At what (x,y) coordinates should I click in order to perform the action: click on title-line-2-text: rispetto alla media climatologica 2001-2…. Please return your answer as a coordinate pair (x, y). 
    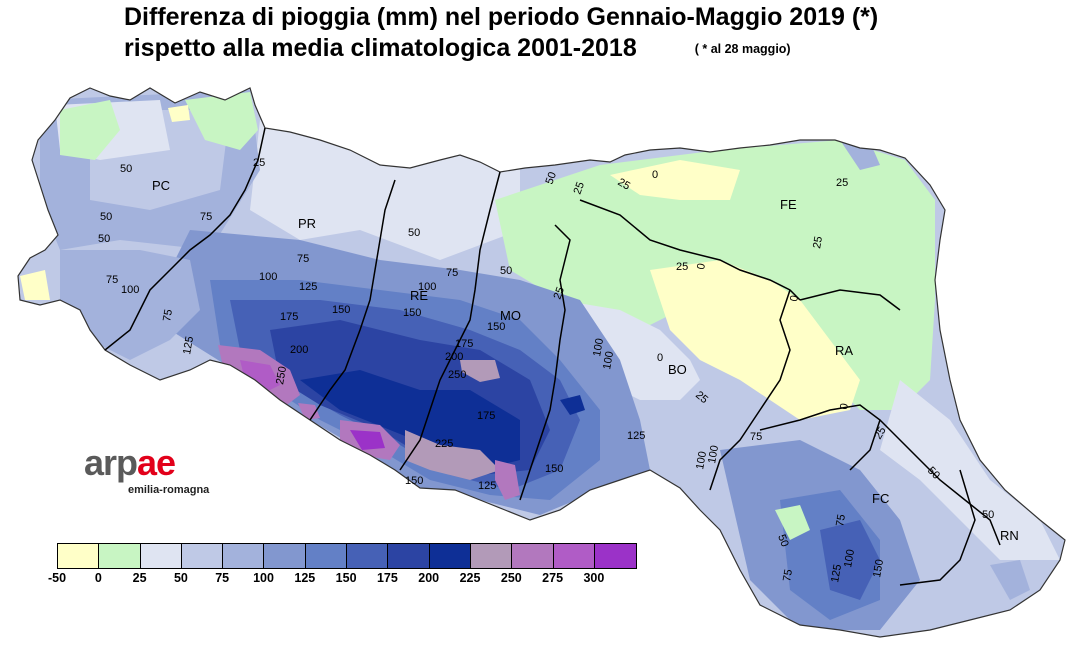
    Looking at the image, I should click on (380, 48).